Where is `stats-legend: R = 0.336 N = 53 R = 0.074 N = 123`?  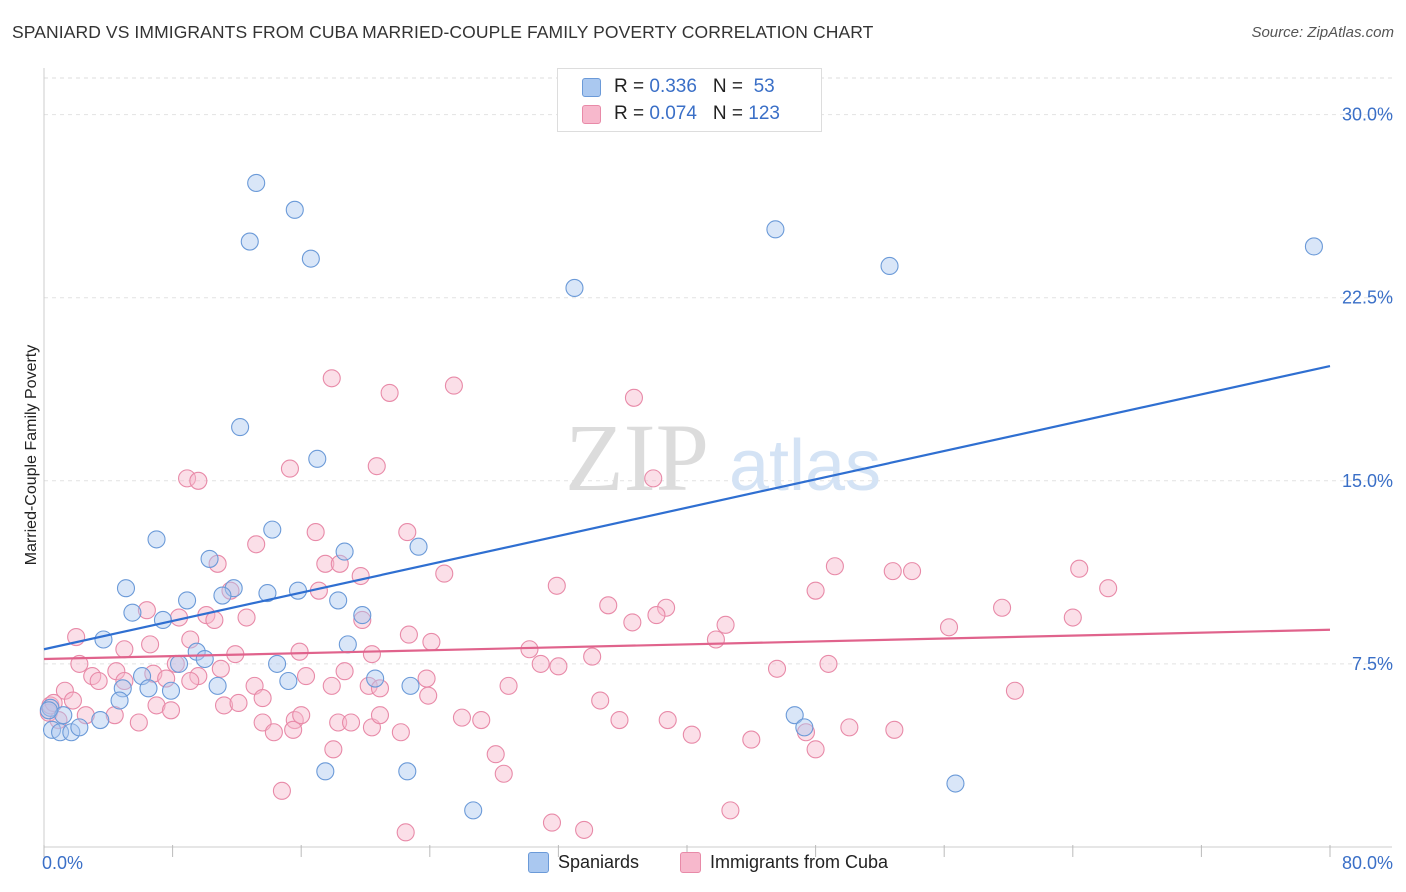
stats-legend: R = 0.336 N = 53 R = 0.074 N = 123 is located at coordinates (689, 100).